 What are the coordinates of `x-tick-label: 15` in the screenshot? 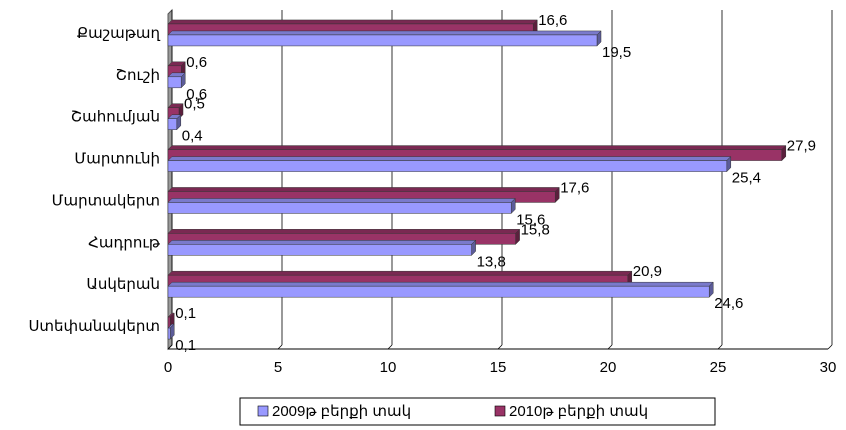 It's located at (498, 367).